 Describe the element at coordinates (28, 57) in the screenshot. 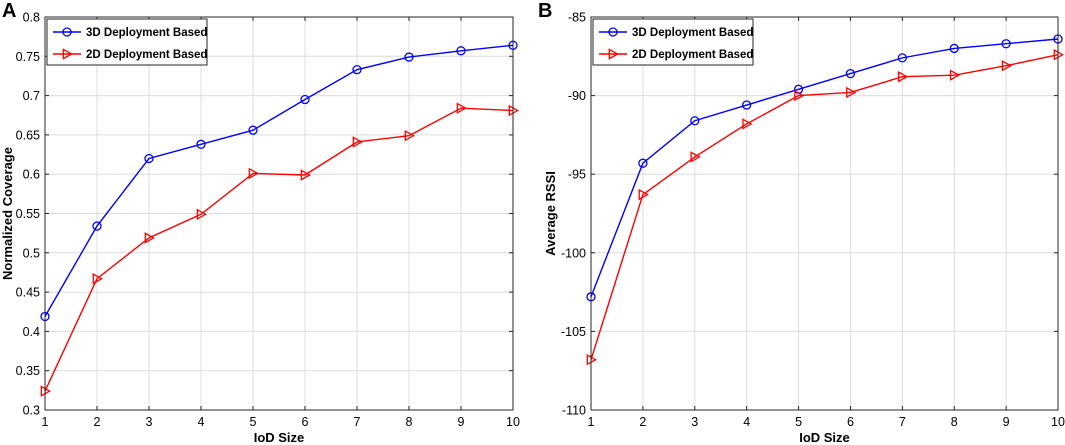

I see `y-tick-label: 0.75` at that location.